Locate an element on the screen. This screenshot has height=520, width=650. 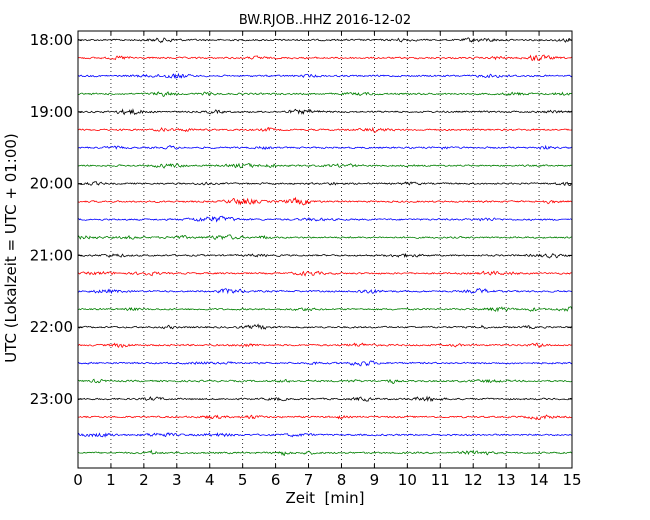
x-tick-label: 15 is located at coordinates (571, 480).